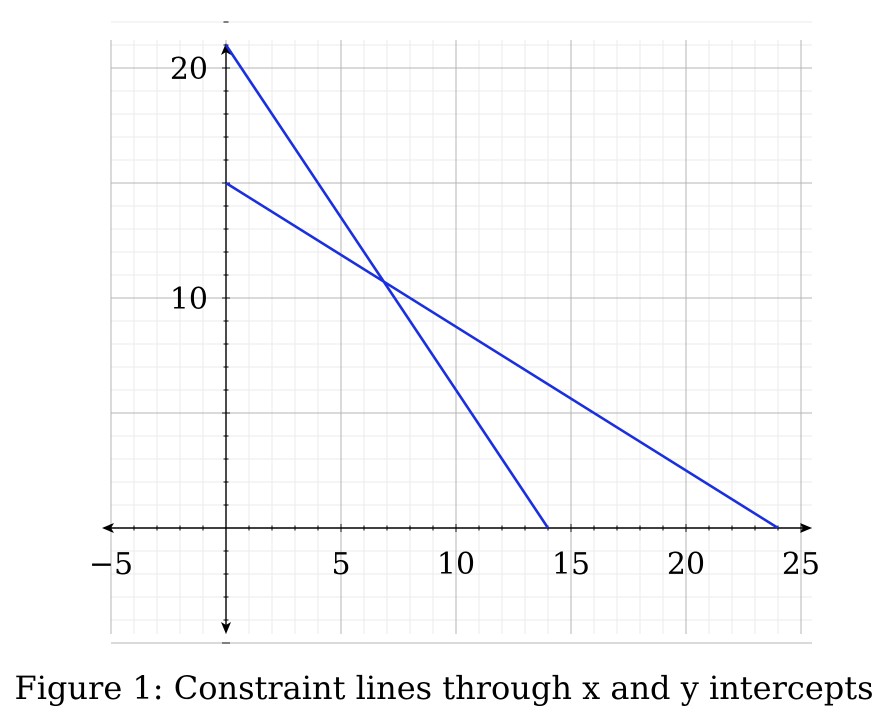  Describe the element at coordinates (571, 564) in the screenshot. I see `x-tick-label: 15` at that location.